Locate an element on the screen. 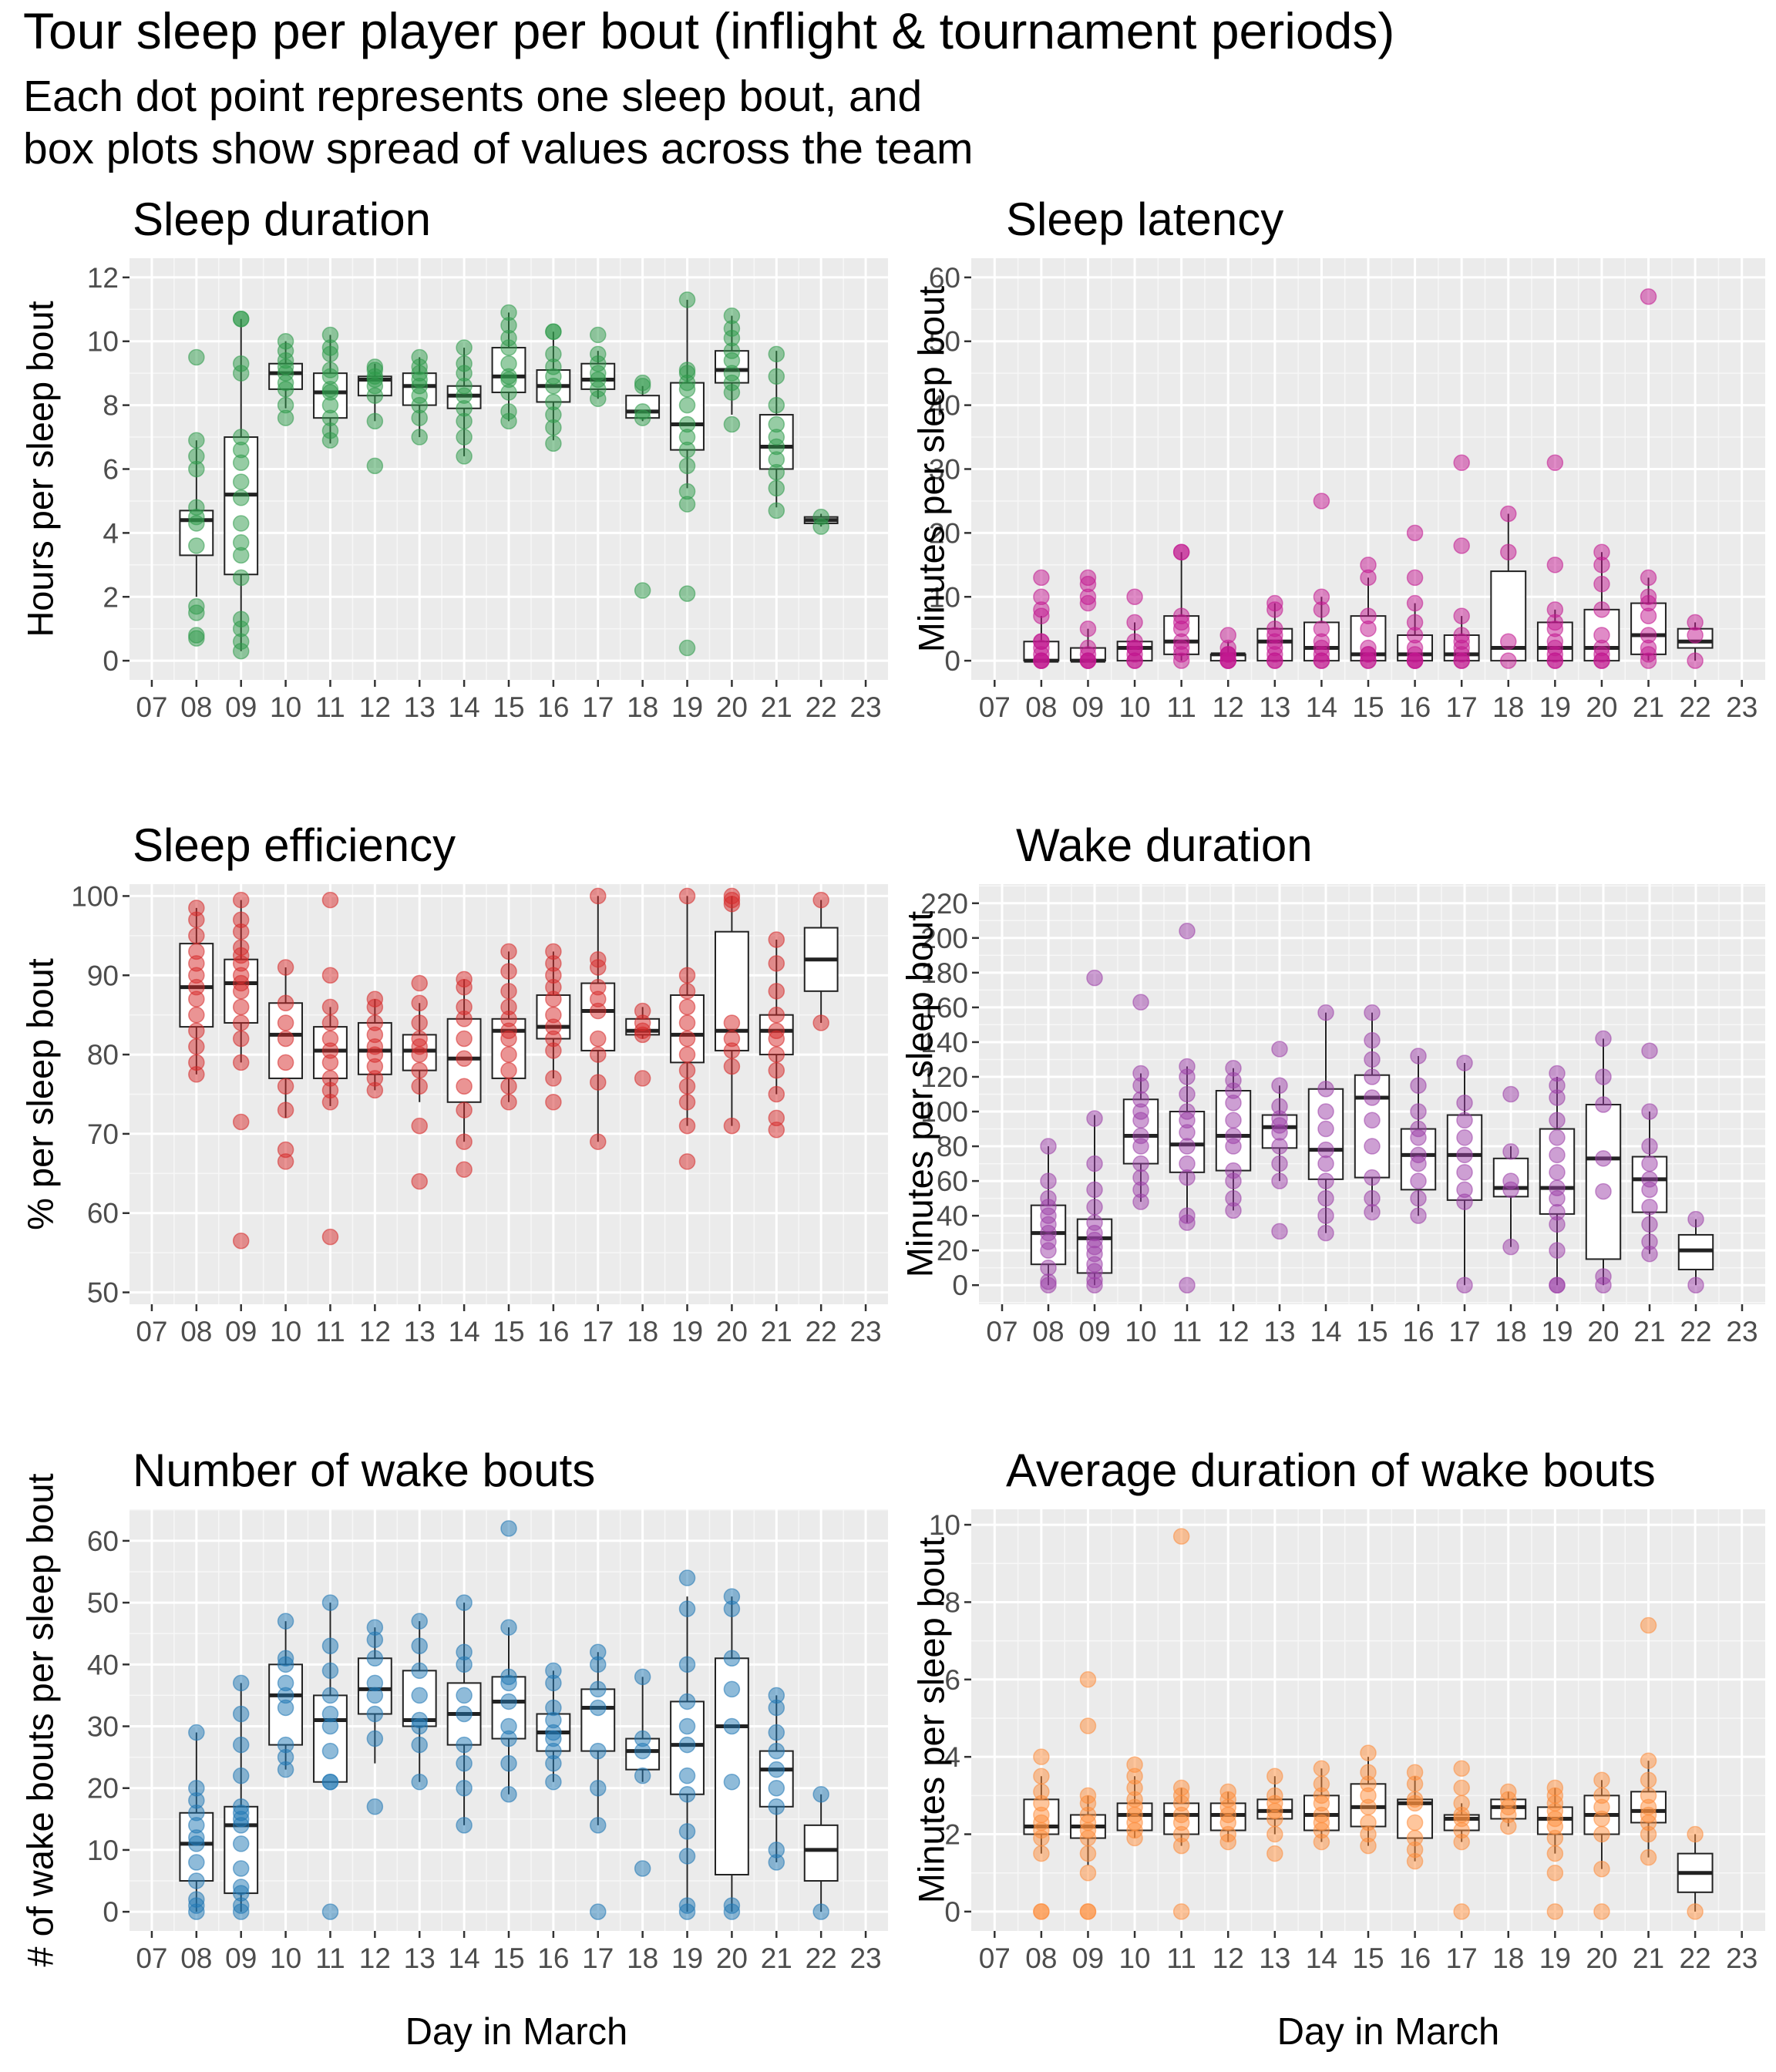 The height and width of the screenshot is (2072, 1776). y-tick-label: 2 is located at coordinates (952, 1835).